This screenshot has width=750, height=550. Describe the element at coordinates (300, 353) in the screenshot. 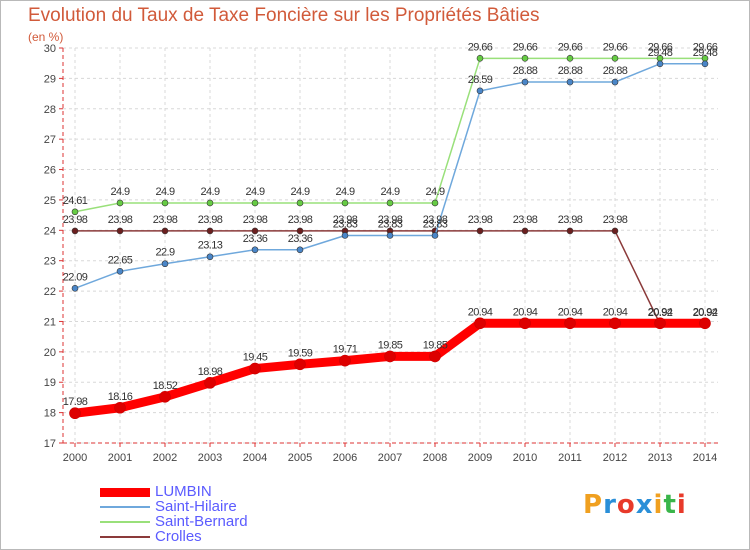

I see `data-label-lumbin: 19.59` at that location.